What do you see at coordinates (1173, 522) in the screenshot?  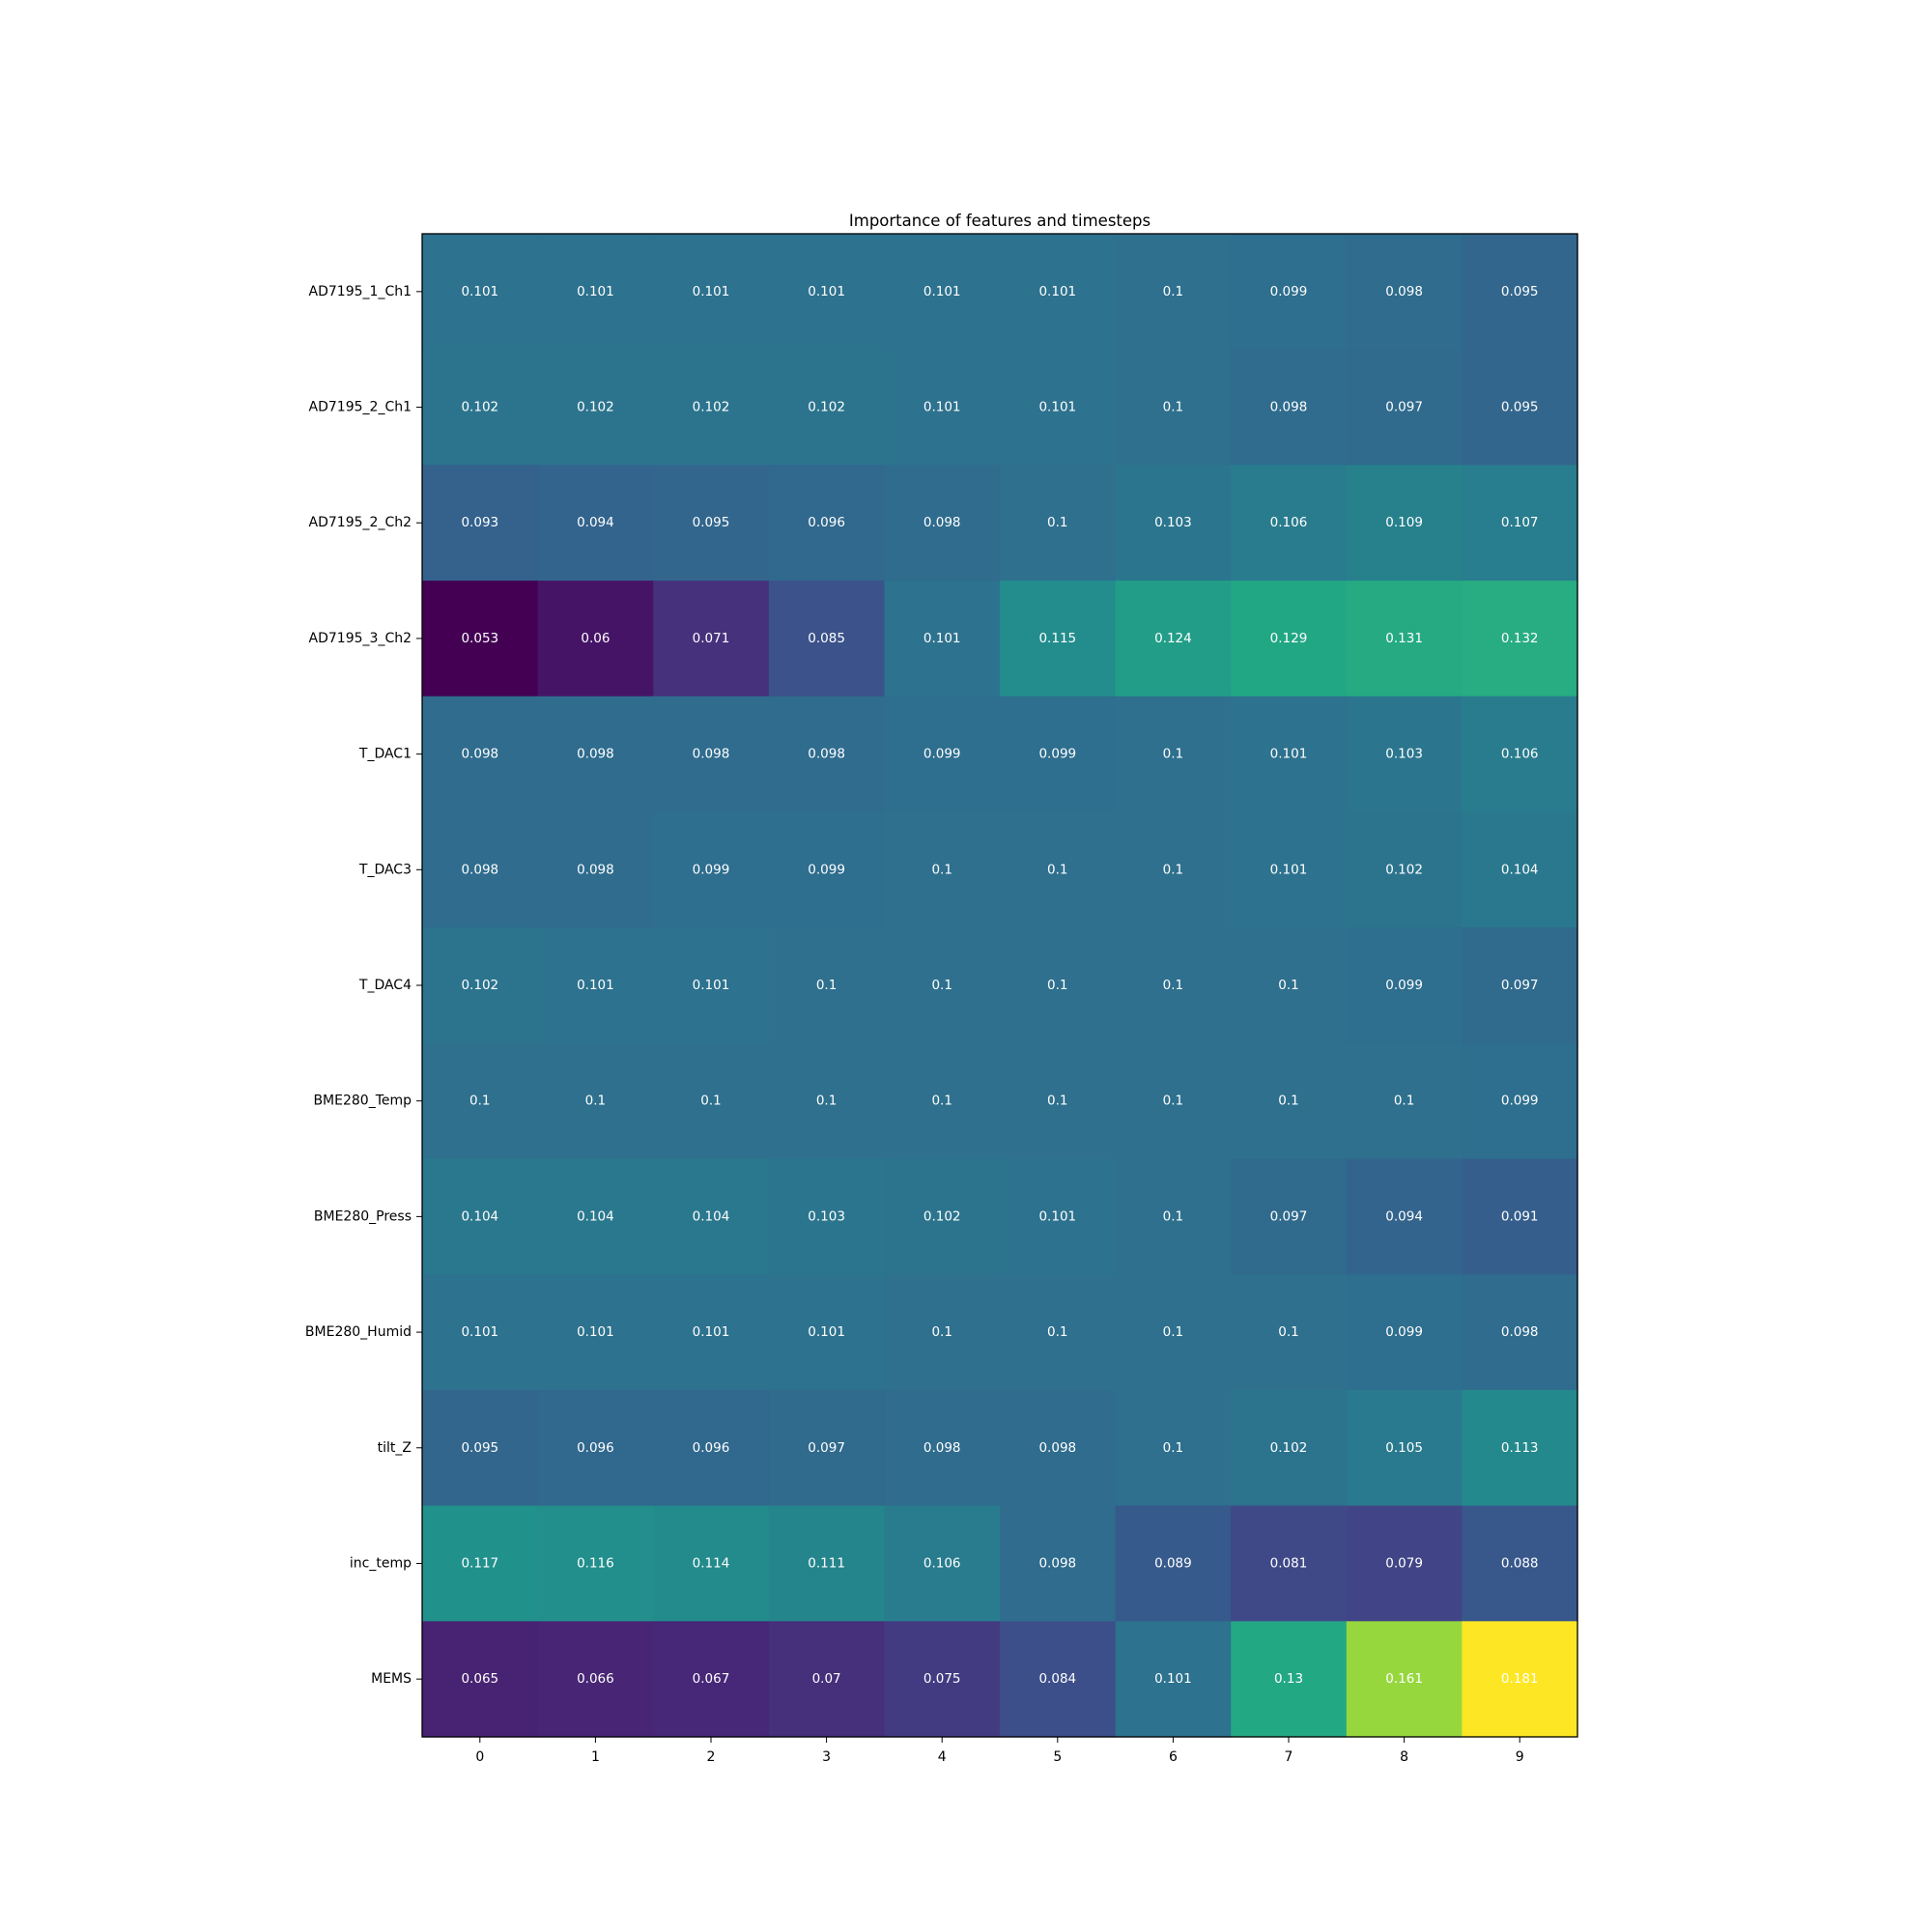 I see `cell-value-label: 0.103` at bounding box center [1173, 522].